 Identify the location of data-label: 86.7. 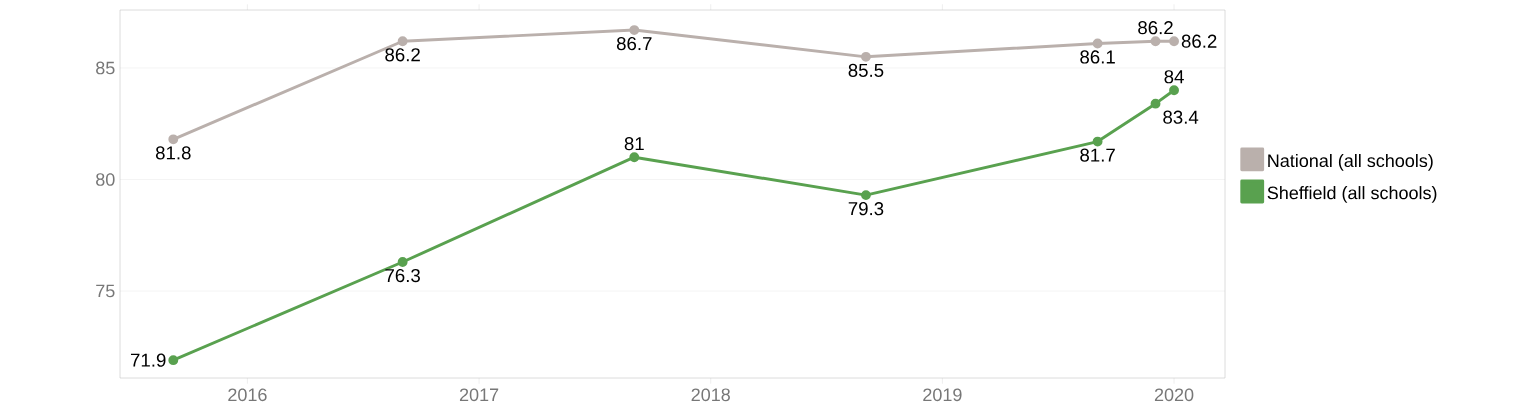
(634, 43).